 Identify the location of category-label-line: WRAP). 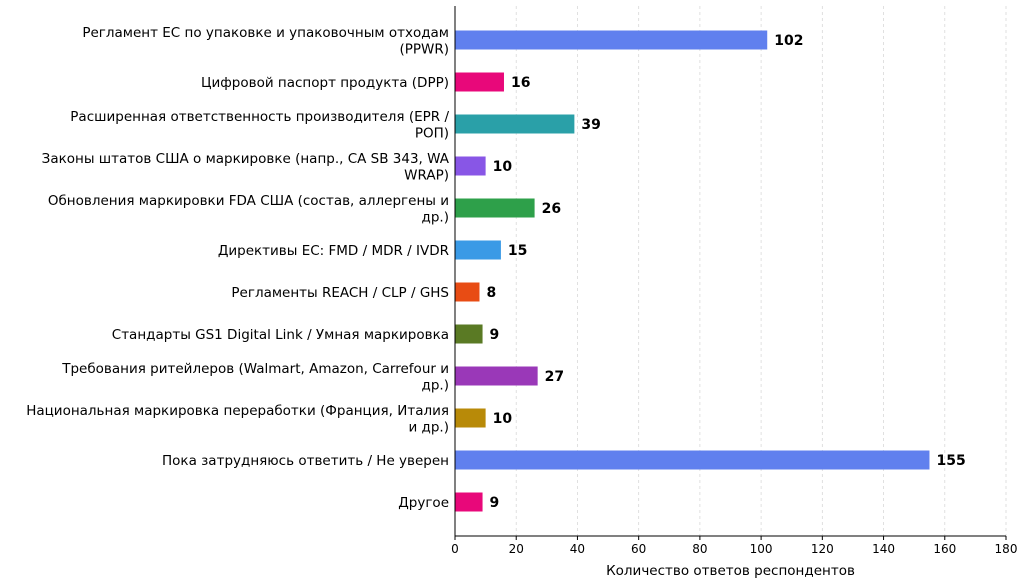
(426, 175).